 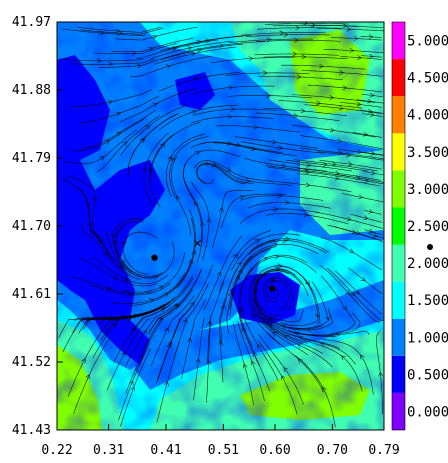 What do you see at coordinates (31, 22) in the screenshot?
I see `y-tick-label: 41.97` at bounding box center [31, 22].